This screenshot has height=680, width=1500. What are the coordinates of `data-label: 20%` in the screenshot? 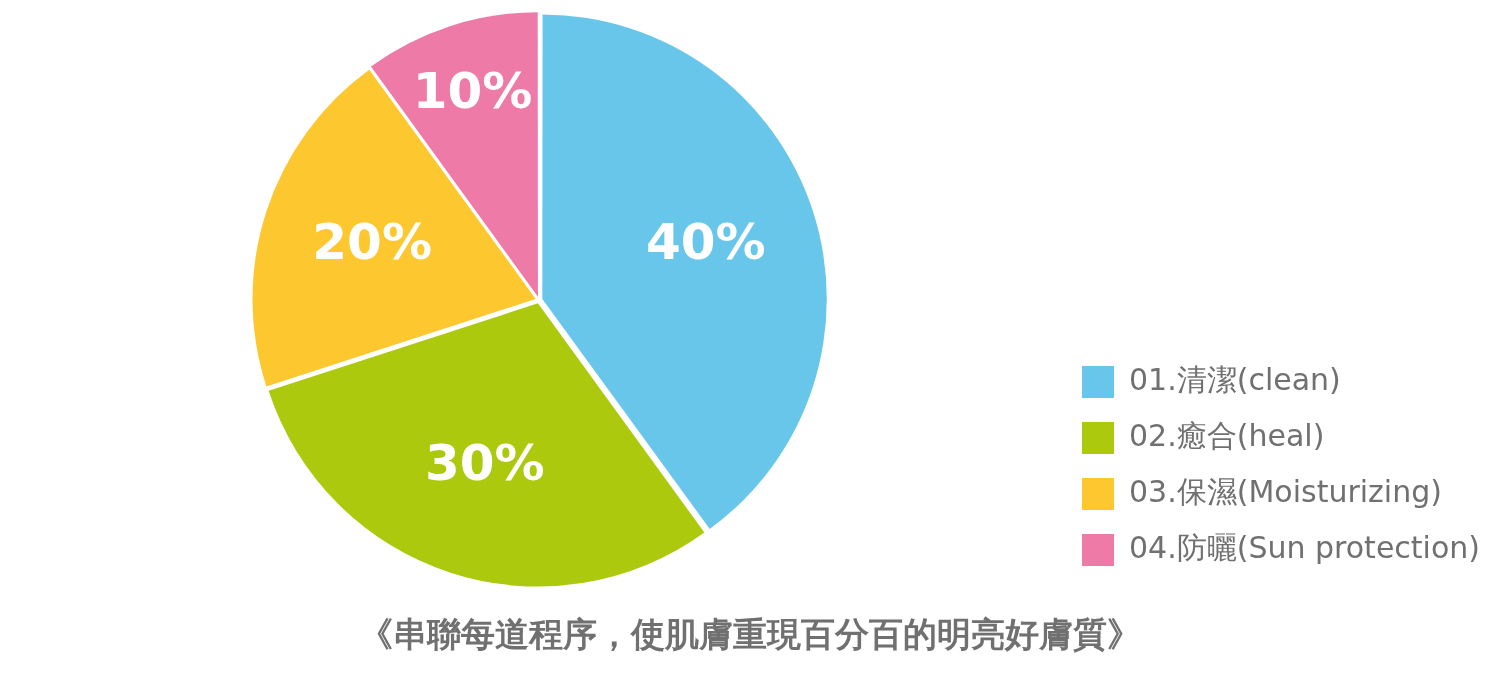 It's located at (372, 241).